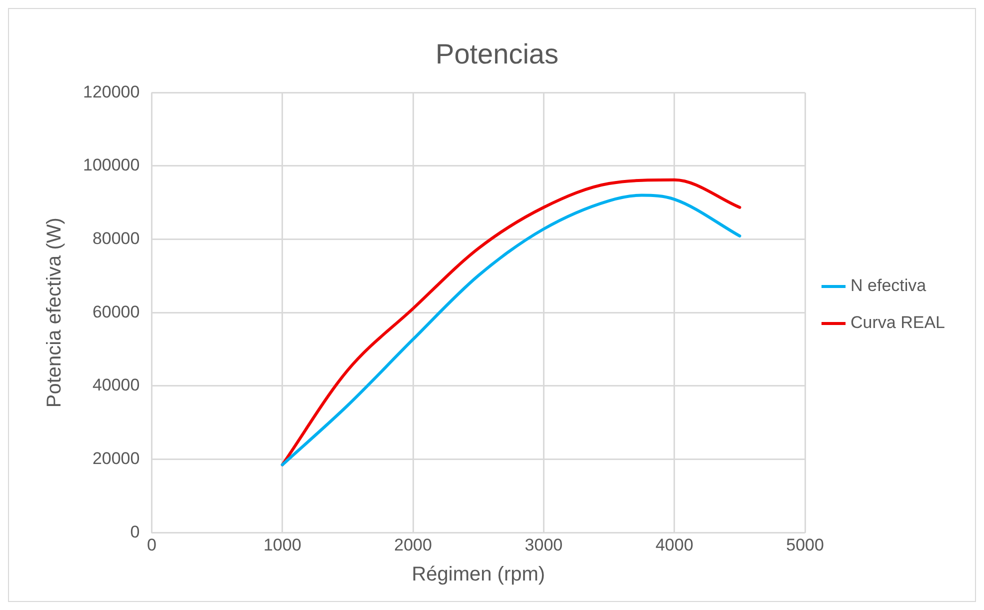 This screenshot has width=984, height=610. Describe the element at coordinates (543, 544) in the screenshot. I see `x-tick-label: 3000` at that location.